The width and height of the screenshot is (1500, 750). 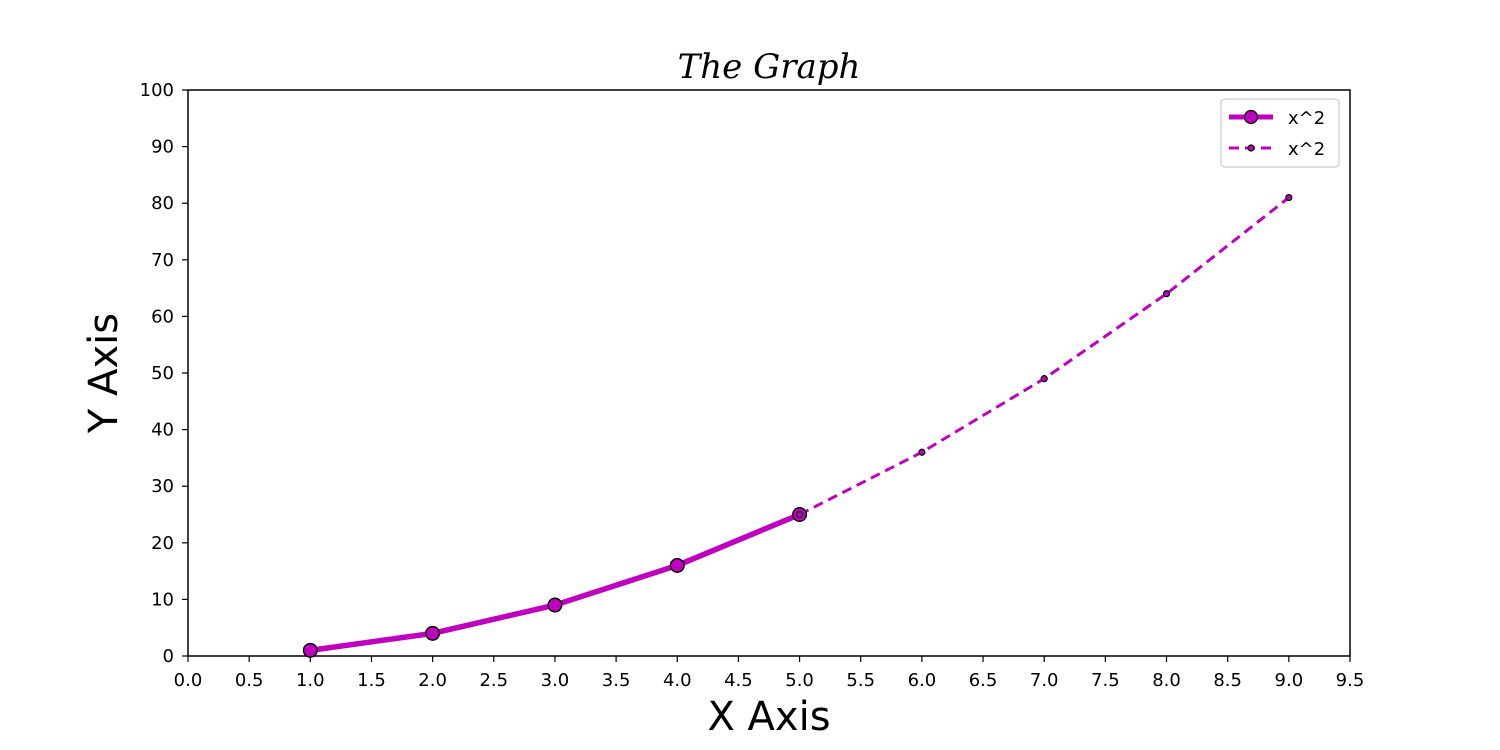 I want to click on x-tick-label: 8.5, so click(x=1227, y=680).